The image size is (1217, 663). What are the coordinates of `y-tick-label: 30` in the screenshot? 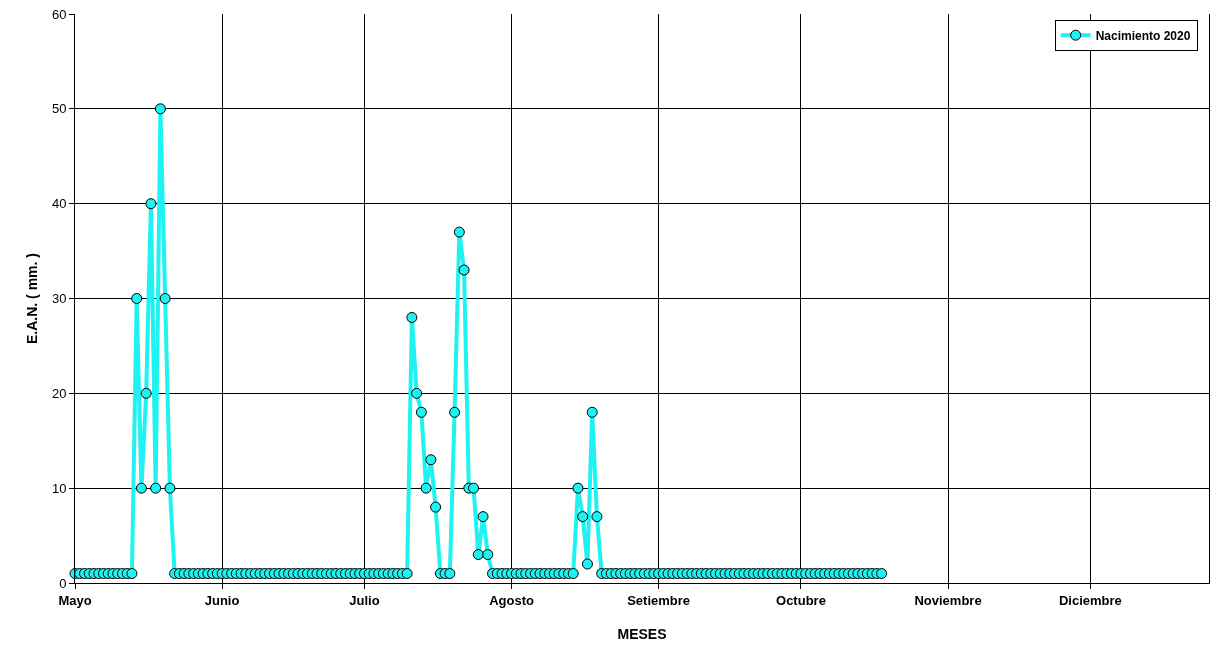 It's located at (59, 299).